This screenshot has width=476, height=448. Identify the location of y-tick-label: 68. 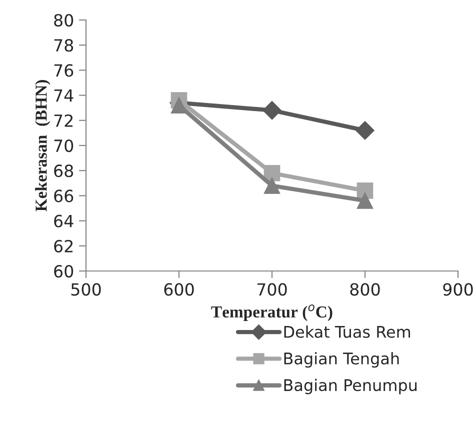
(64, 171).